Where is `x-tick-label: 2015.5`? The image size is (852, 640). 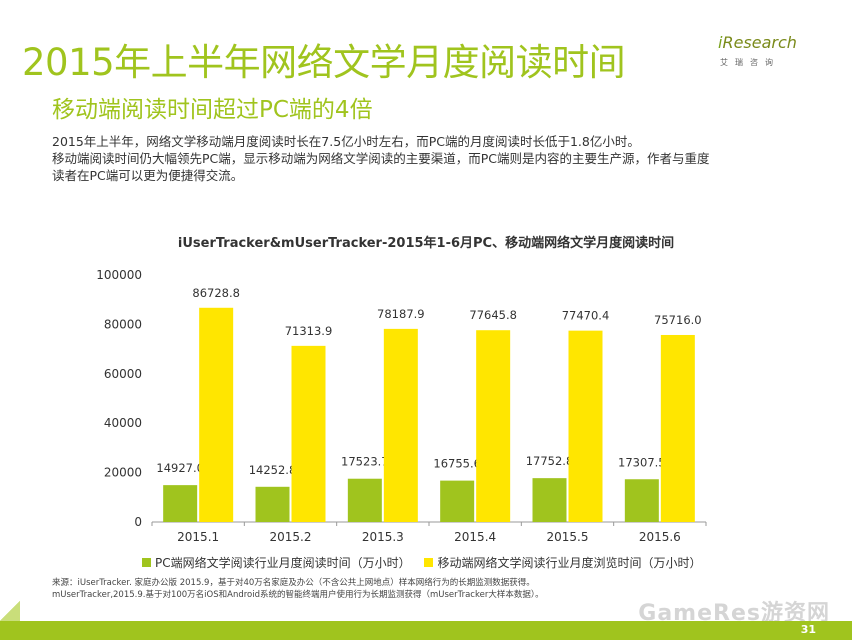
x-tick-label: 2015.5 is located at coordinates (568, 537).